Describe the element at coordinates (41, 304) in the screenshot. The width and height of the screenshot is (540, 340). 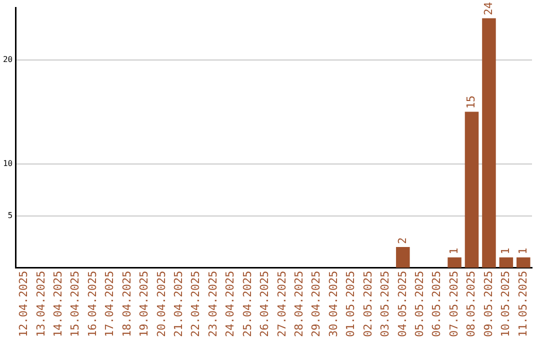
I see `x-tick-label: 13.04.2025` at that location.